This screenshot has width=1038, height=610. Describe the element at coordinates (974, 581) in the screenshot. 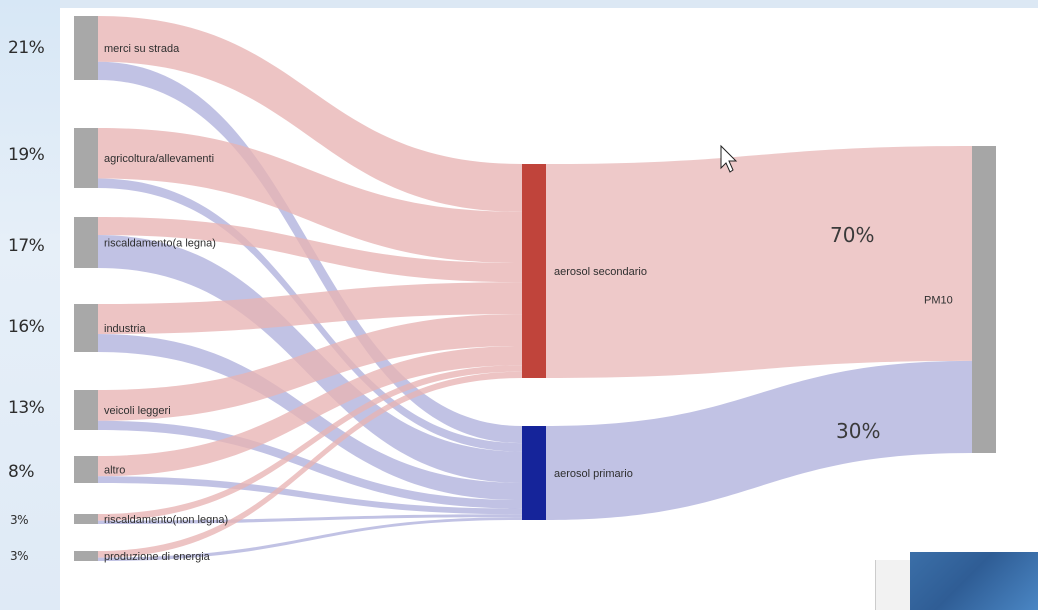

I see `map-thumbnail` at that location.